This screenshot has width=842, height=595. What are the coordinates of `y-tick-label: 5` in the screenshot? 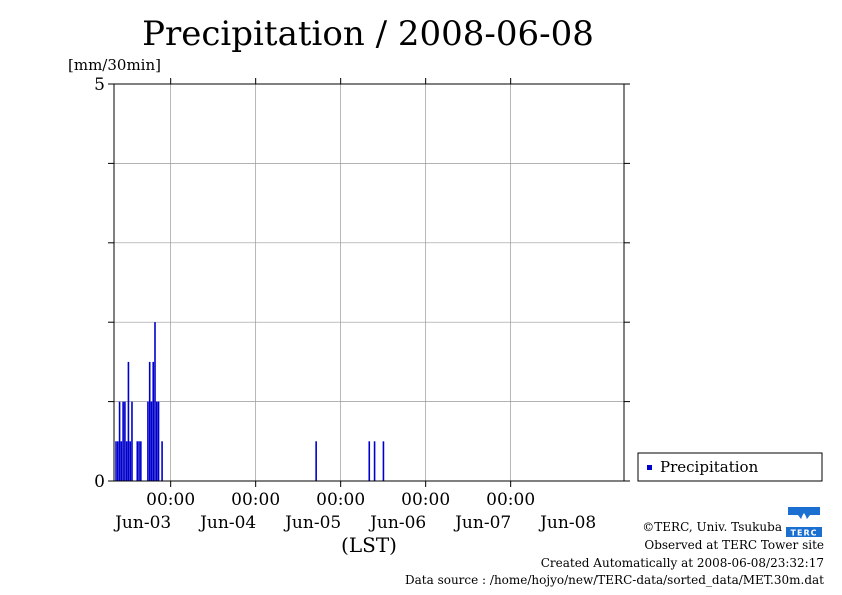 It's located at (99, 85).